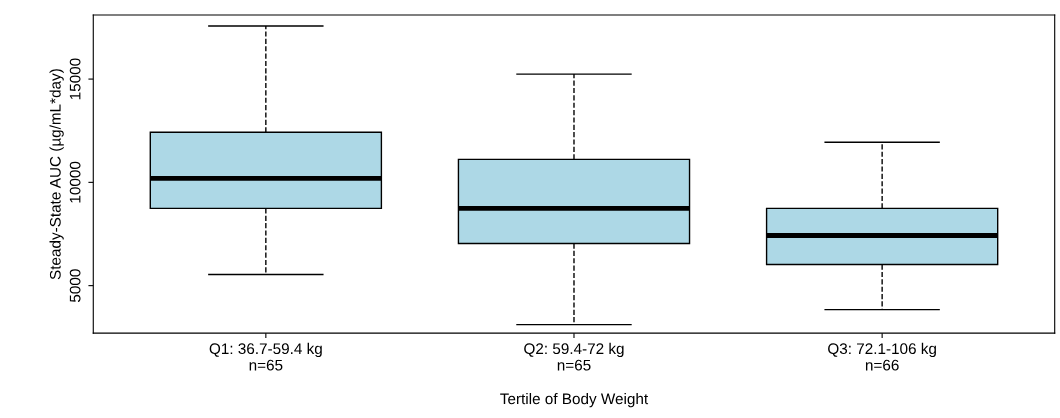  Describe the element at coordinates (75, 182) in the screenshot. I see `y-tick-label: 10000` at that location.